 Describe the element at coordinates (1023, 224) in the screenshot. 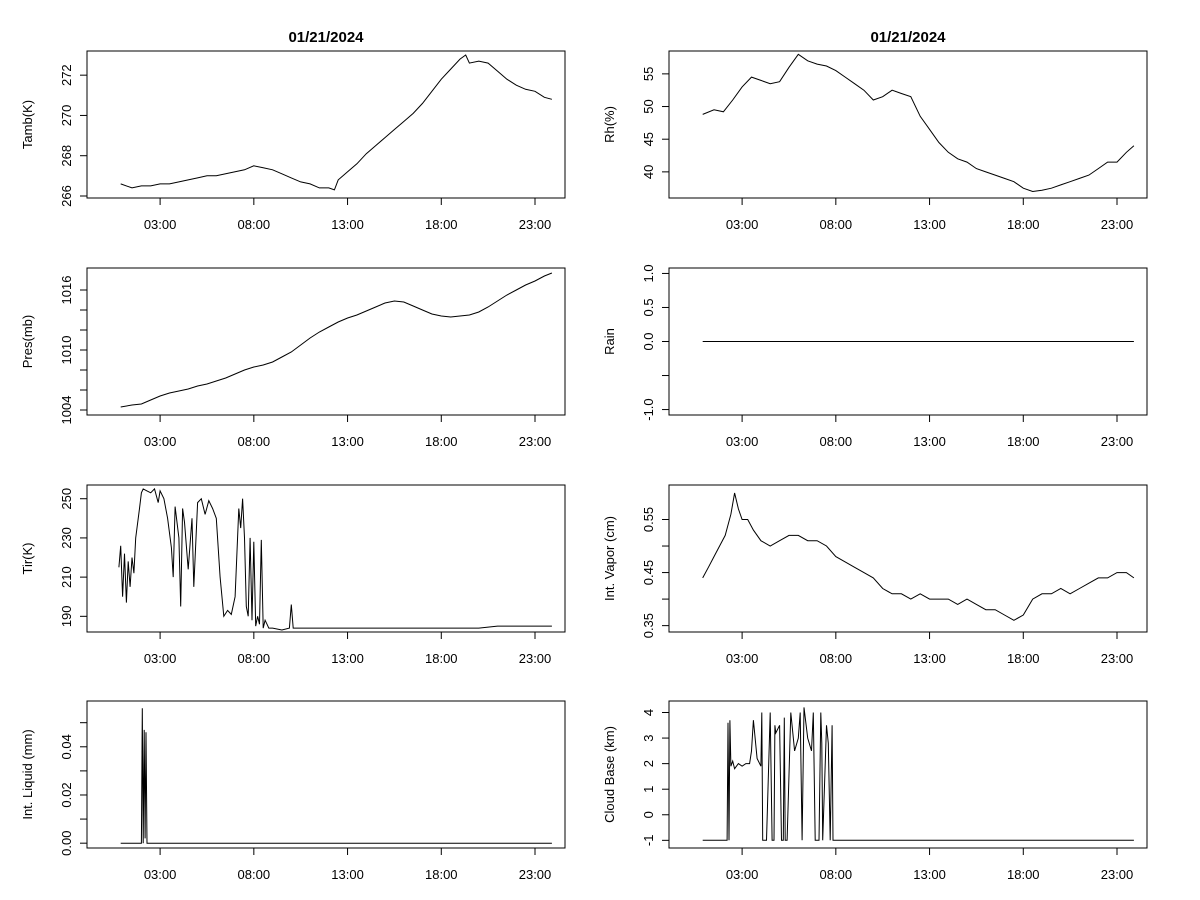

I see `rh-x-tick-label: 18:00` at that location.